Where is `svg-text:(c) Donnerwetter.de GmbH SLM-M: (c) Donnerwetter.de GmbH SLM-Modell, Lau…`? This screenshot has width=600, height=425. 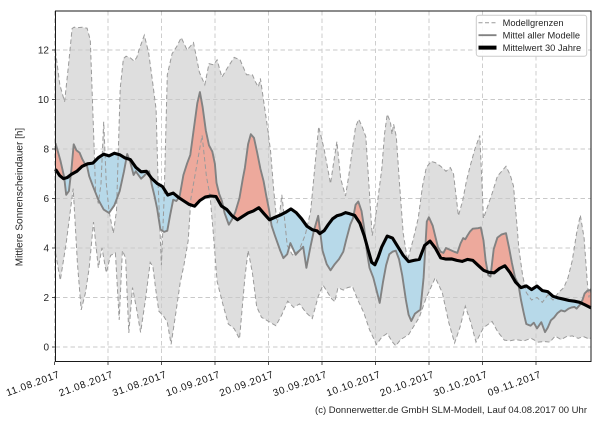 svg-text:(c) Donnerwetter.de GmbH SLM-M: (c) Donnerwetter.de GmbH SLM-Modell, Lau… is located at coordinates (451, 410).